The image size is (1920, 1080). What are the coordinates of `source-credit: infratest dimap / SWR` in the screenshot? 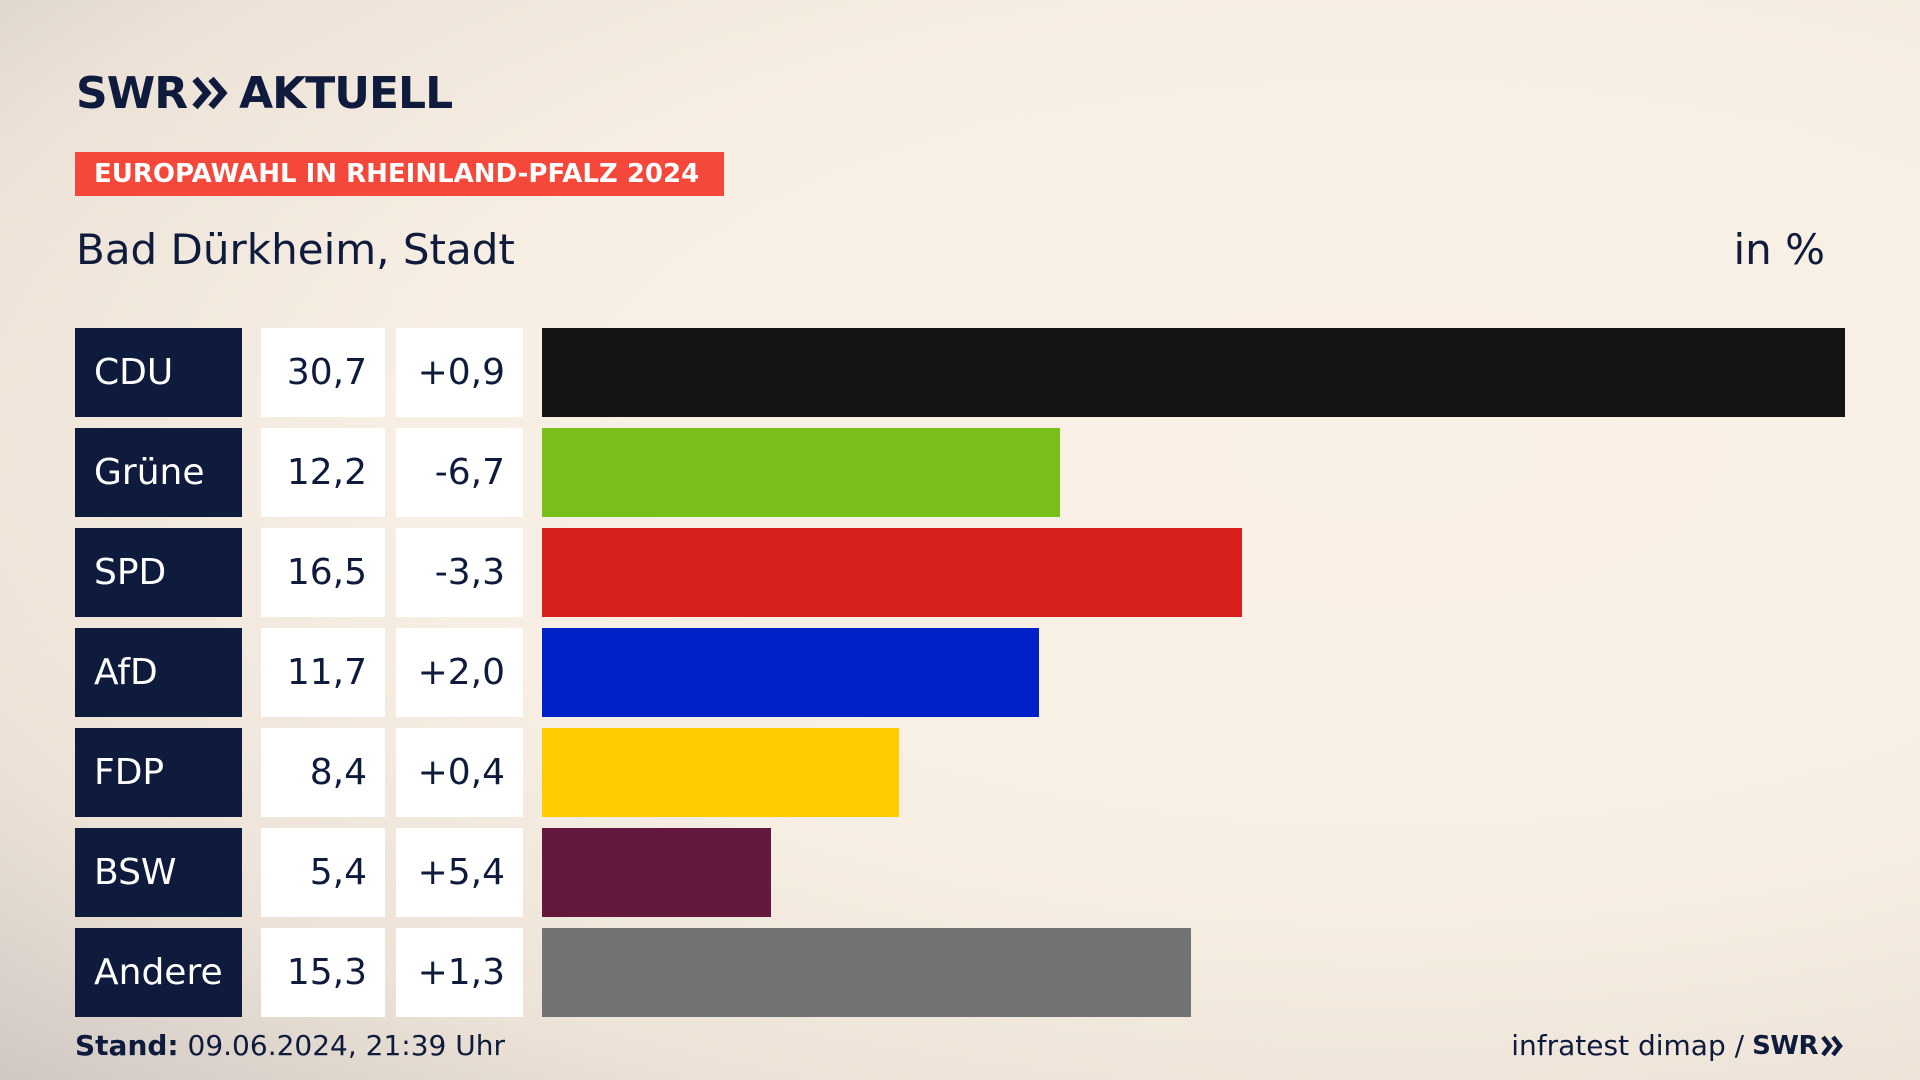 It's located at (1677, 1046).